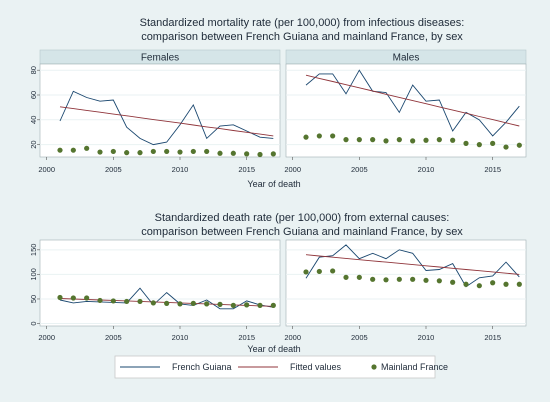 This screenshot has width=550, height=402. What do you see at coordinates (160, 58) in the screenshot?
I see `chart-1-panel-1-header-label: Females` at bounding box center [160, 58].